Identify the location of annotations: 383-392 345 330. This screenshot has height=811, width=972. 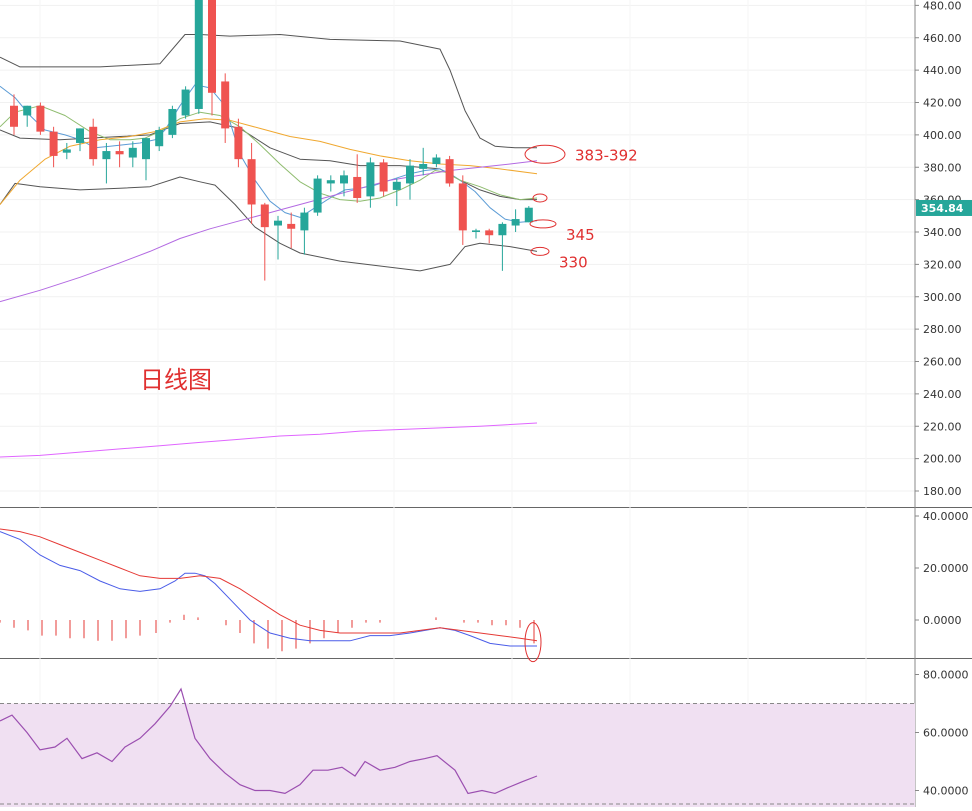
(581, 207).